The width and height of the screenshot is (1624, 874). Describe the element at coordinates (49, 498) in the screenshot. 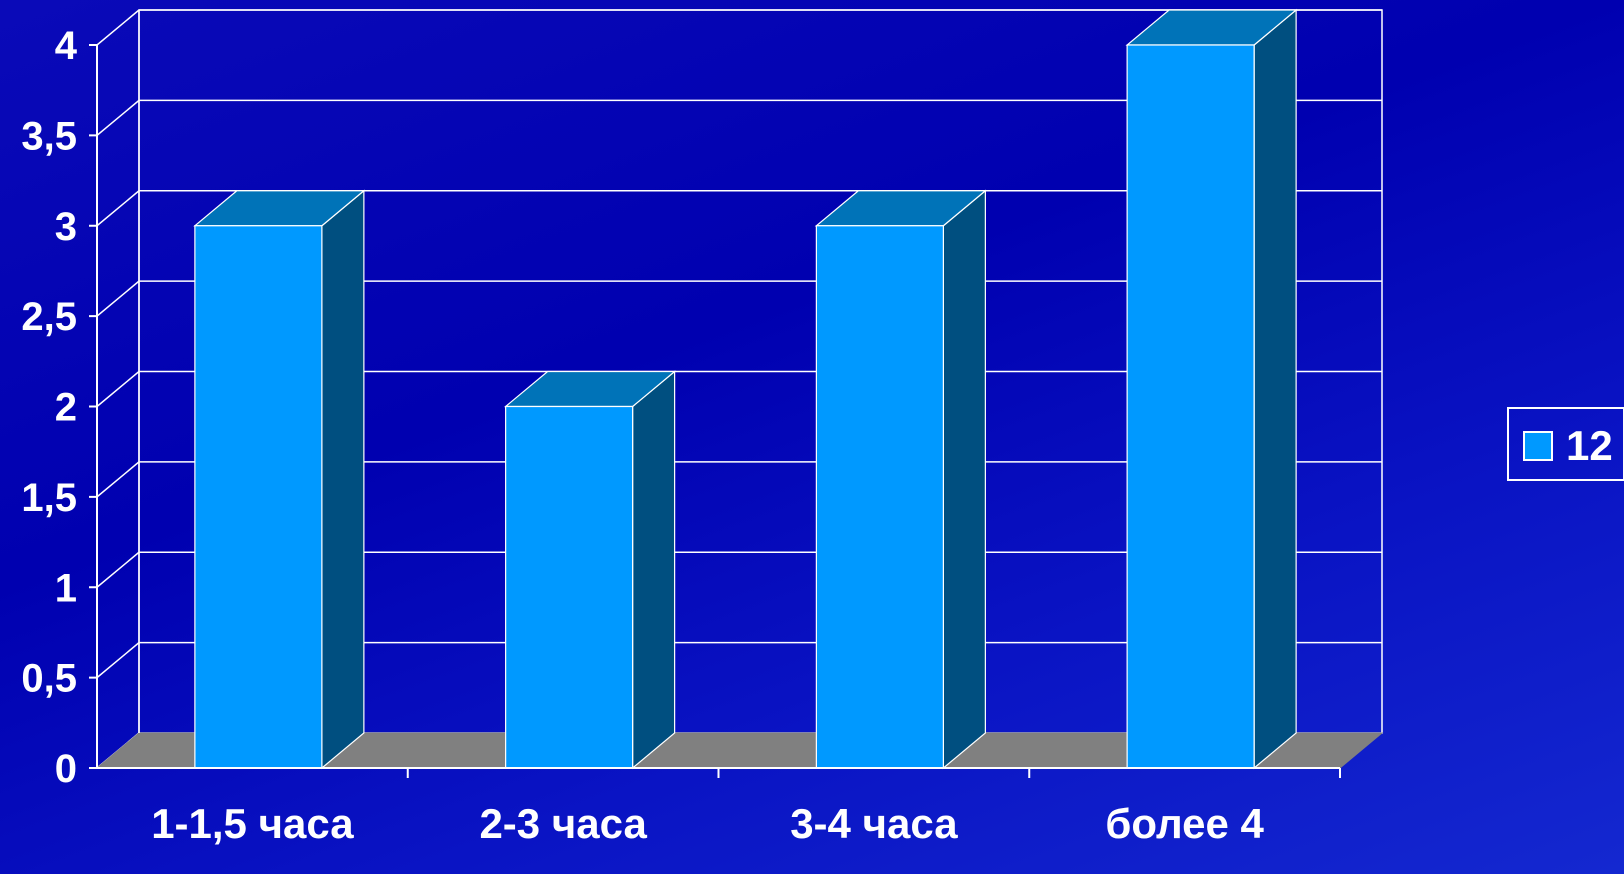

I see `y-tick-label: 1,5` at that location.